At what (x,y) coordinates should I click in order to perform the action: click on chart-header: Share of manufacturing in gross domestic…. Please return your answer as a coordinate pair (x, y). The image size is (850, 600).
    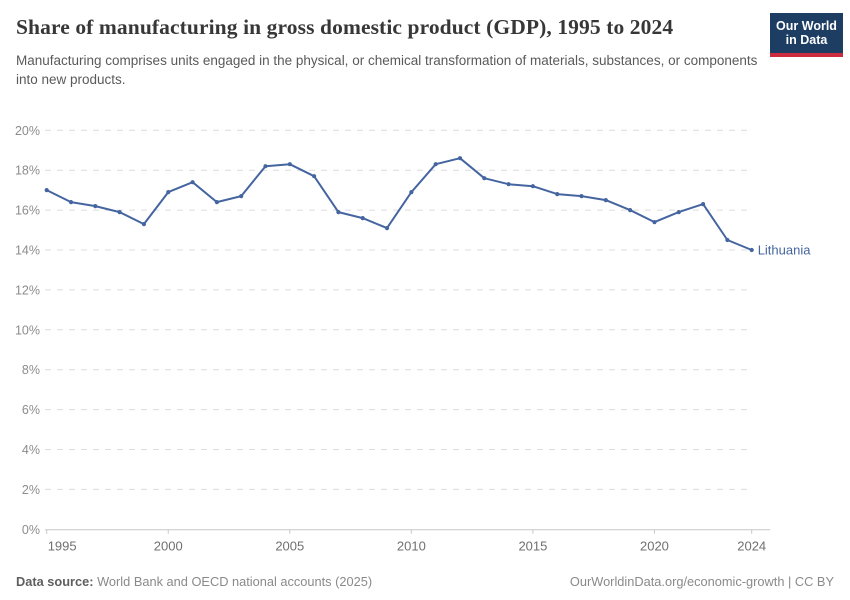
    Looking at the image, I should click on (386, 50).